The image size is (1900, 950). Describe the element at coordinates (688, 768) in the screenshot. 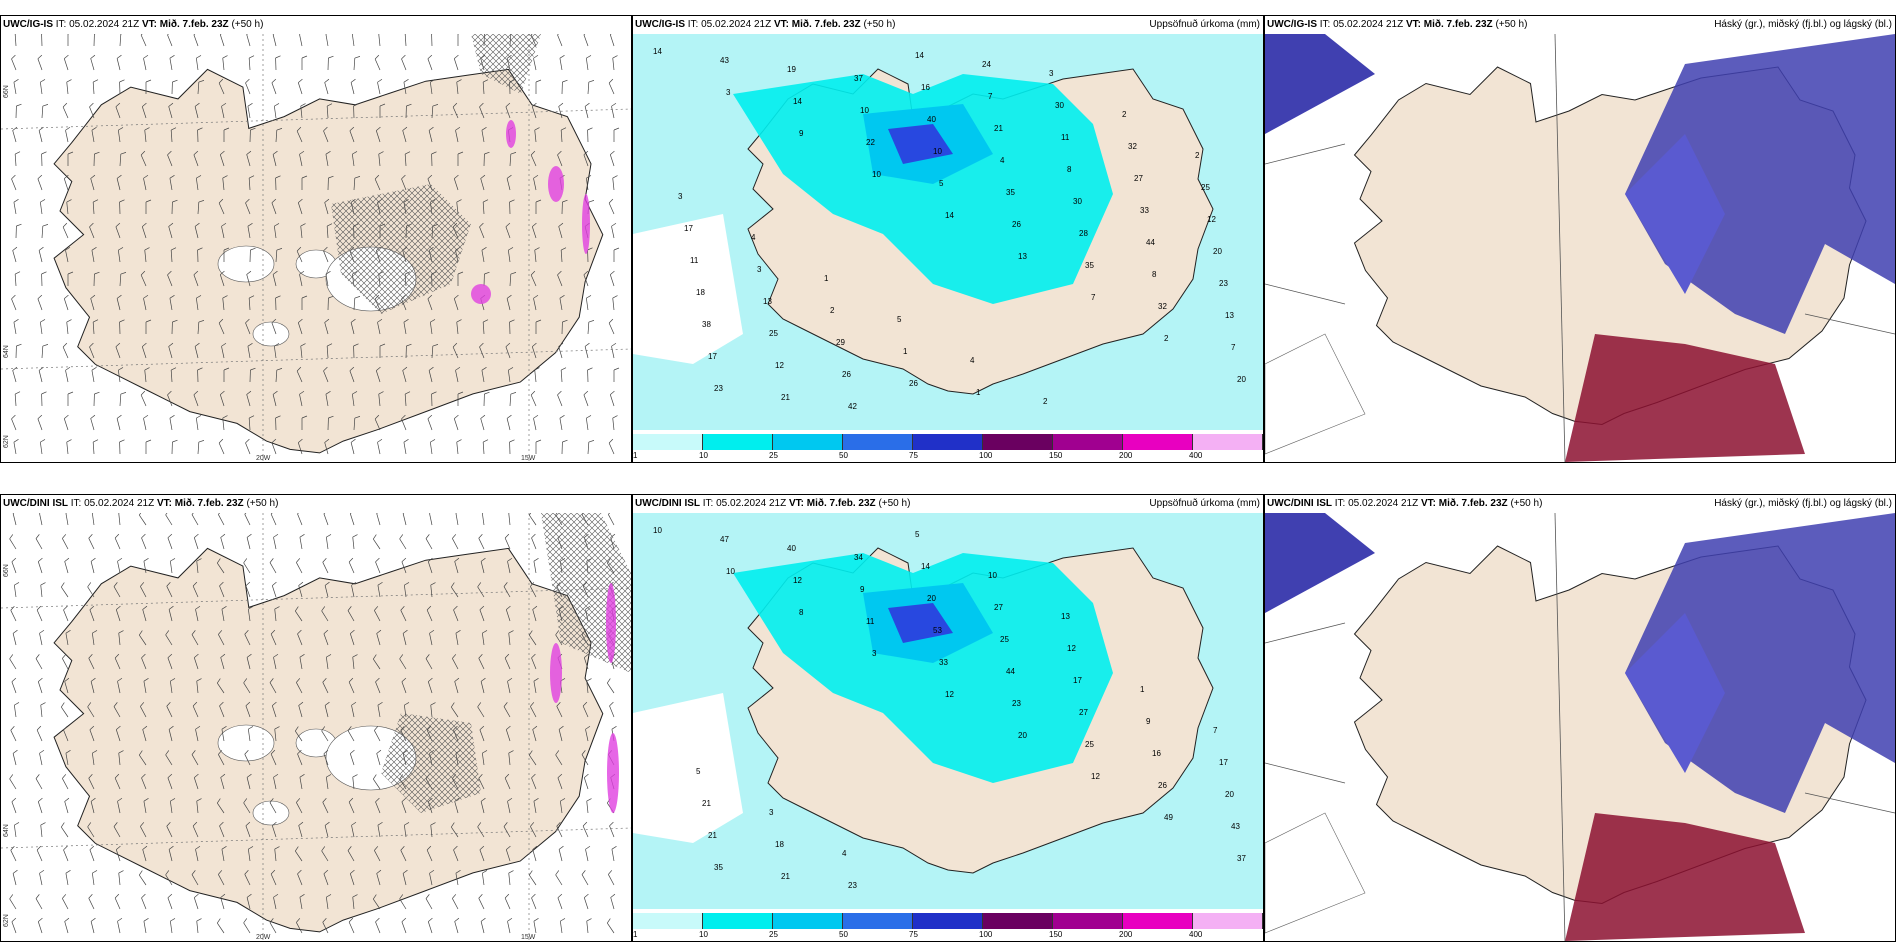

I see `no-precip-area` at that location.